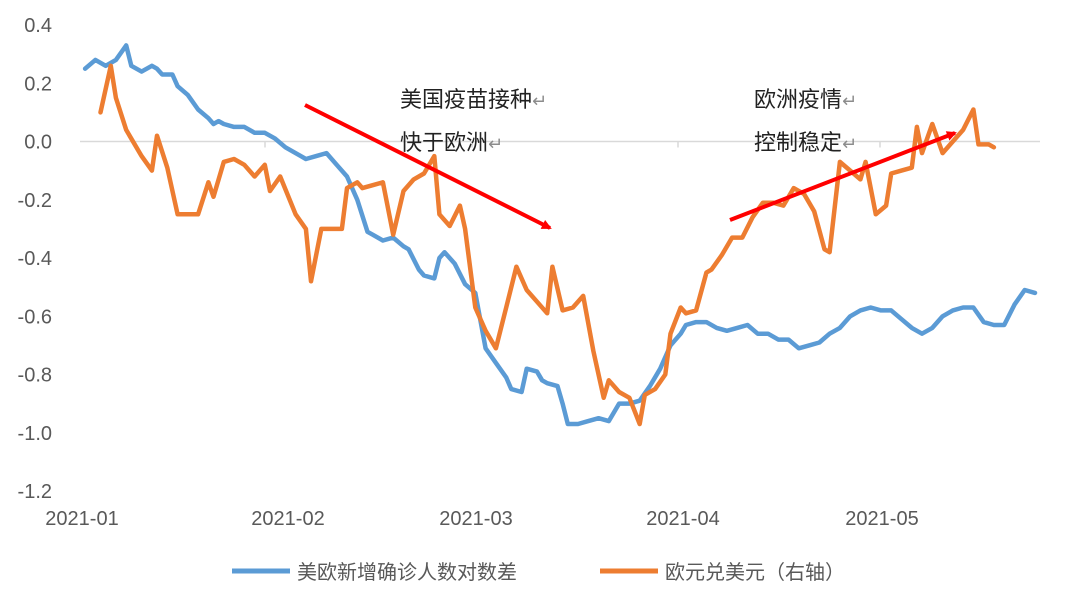 The height and width of the screenshot is (603, 1080). I want to click on annotation-line: 美国疫苗接种, so click(466, 100).